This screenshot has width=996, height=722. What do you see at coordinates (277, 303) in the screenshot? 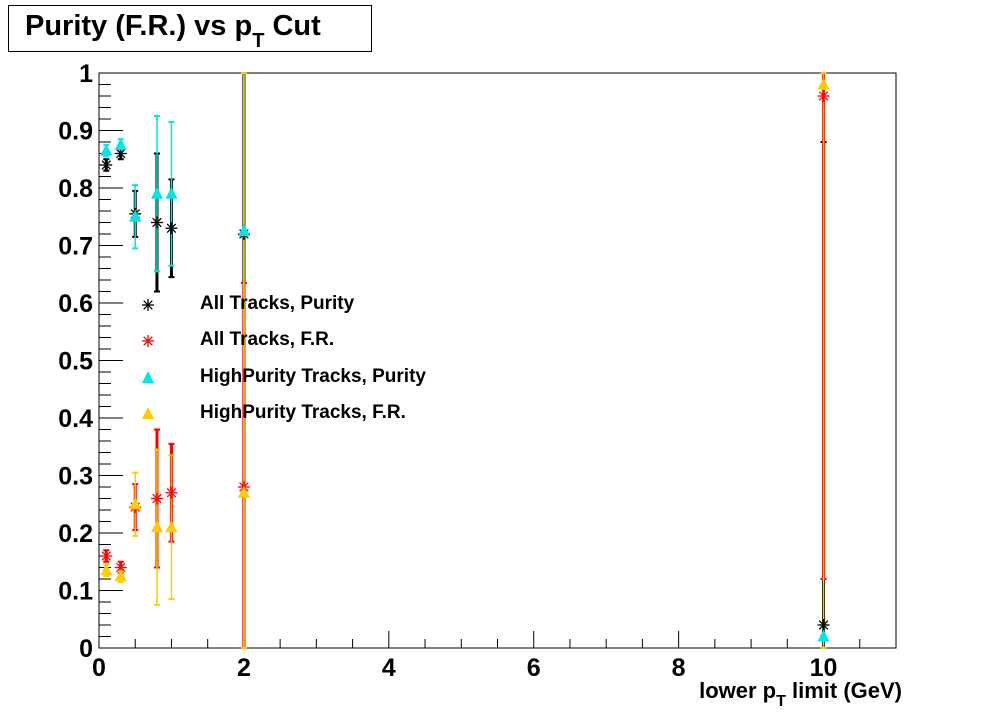
I see `legend-label: All Tracks, Purity` at bounding box center [277, 303].